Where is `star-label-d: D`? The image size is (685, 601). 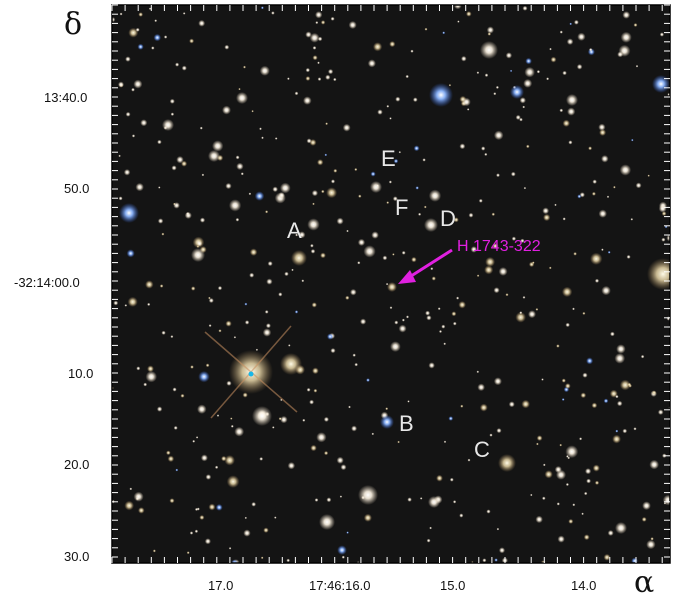
star-label-d: D is located at coordinates (448, 218).